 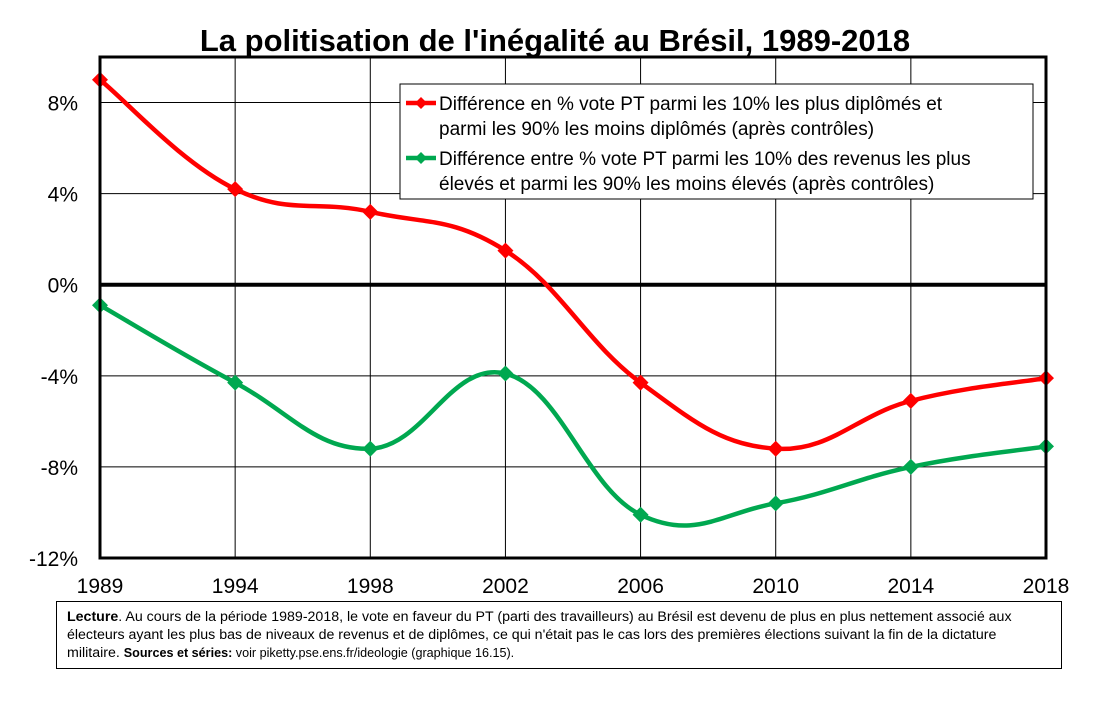 I want to click on y-tick-label: 8%, so click(x=63, y=104).